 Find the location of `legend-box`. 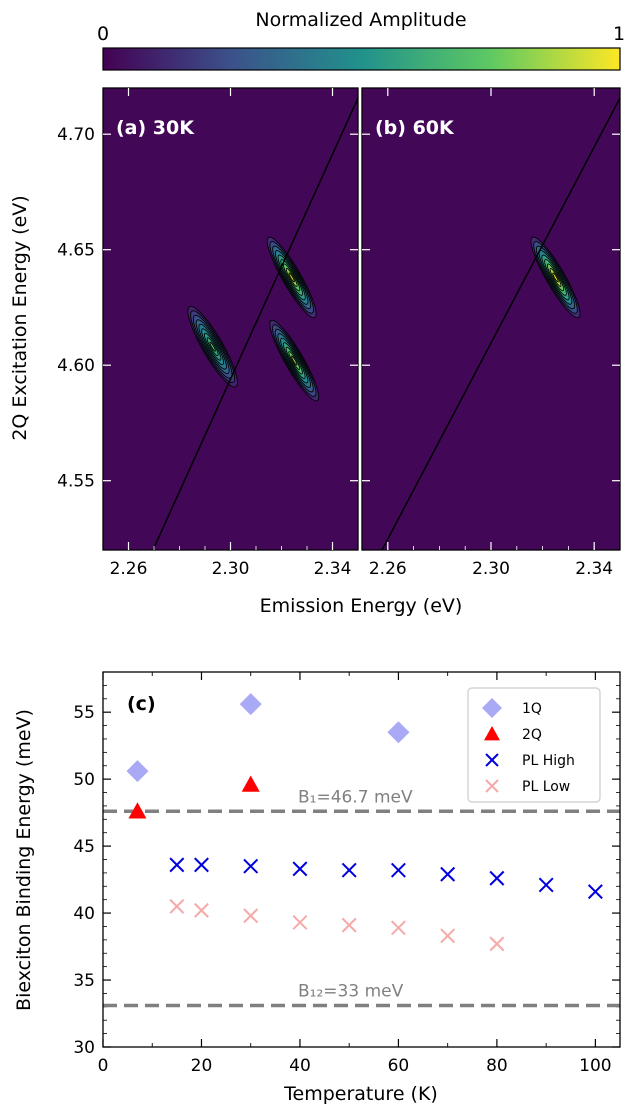

legend-box is located at coordinates (534, 745).